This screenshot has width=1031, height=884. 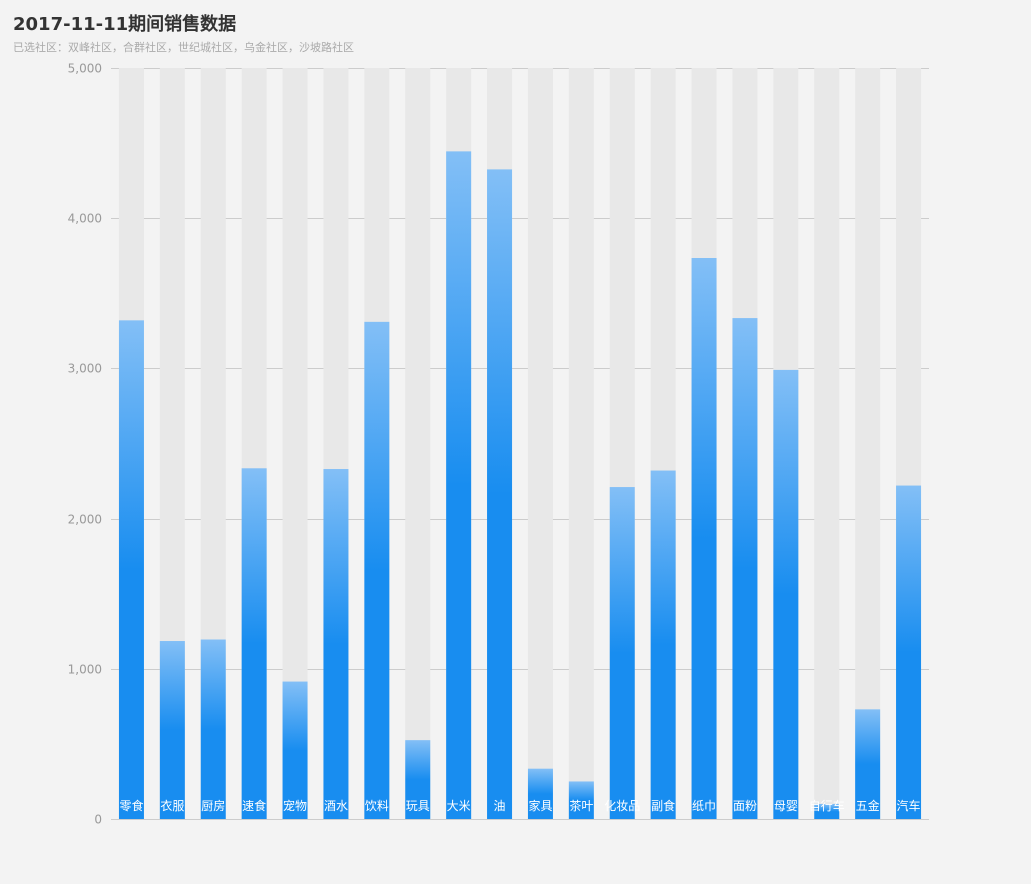 I want to click on category-label: 茶叶, so click(x=581, y=805).